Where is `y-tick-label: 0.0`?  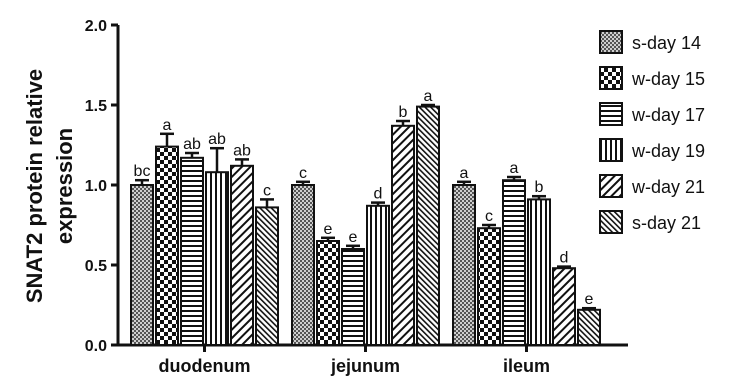 y-tick-label: 0.0 is located at coordinates (96, 346).